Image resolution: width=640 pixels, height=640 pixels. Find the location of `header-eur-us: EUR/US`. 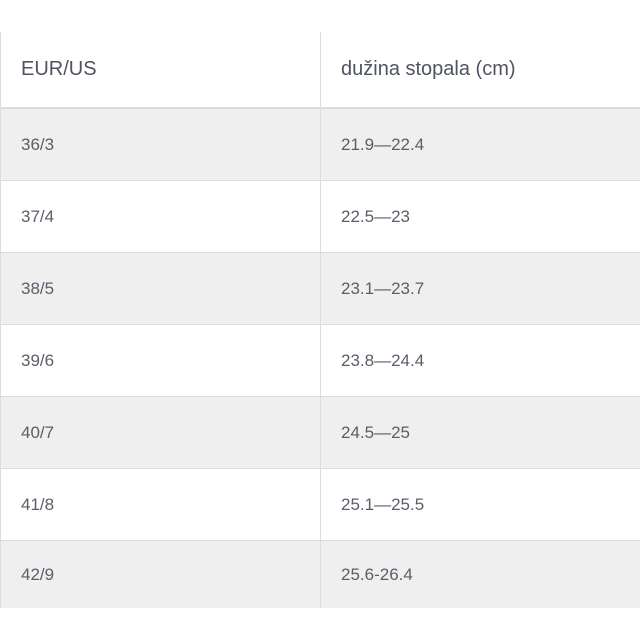

header-eur-us: EUR/US is located at coordinates (161, 69).